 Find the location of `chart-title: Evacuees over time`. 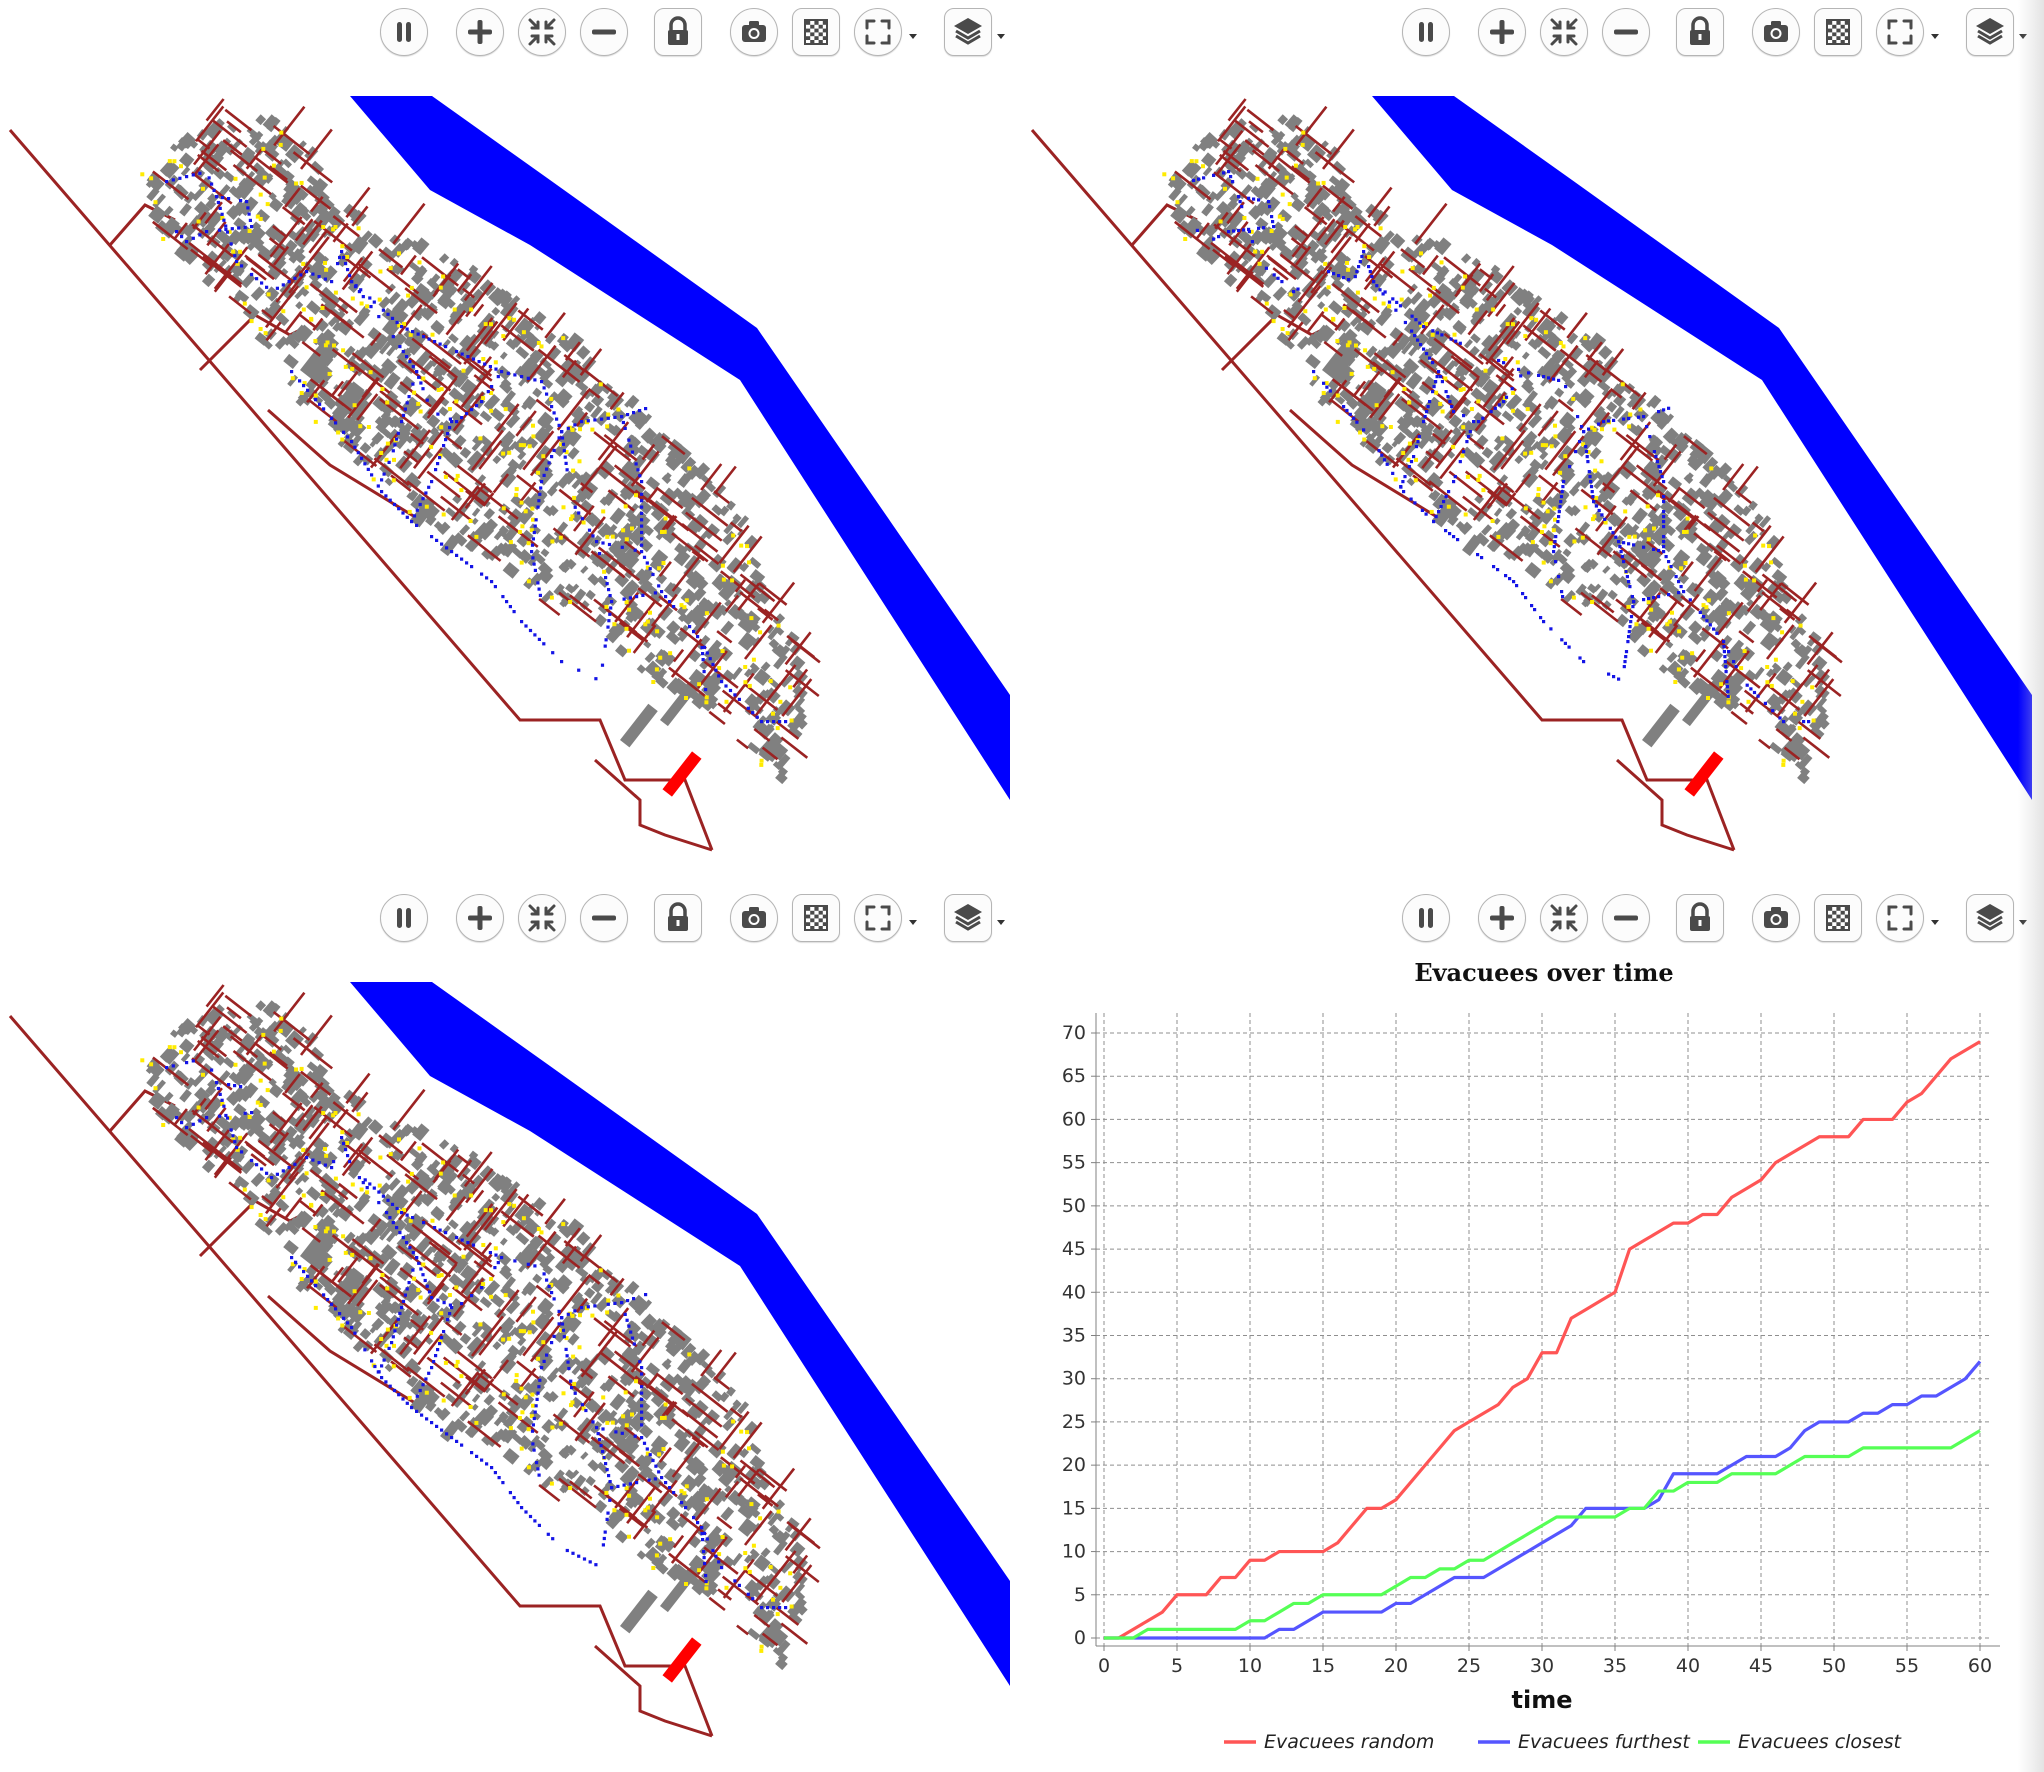

chart-title: Evacuees over time is located at coordinates (1544, 972).